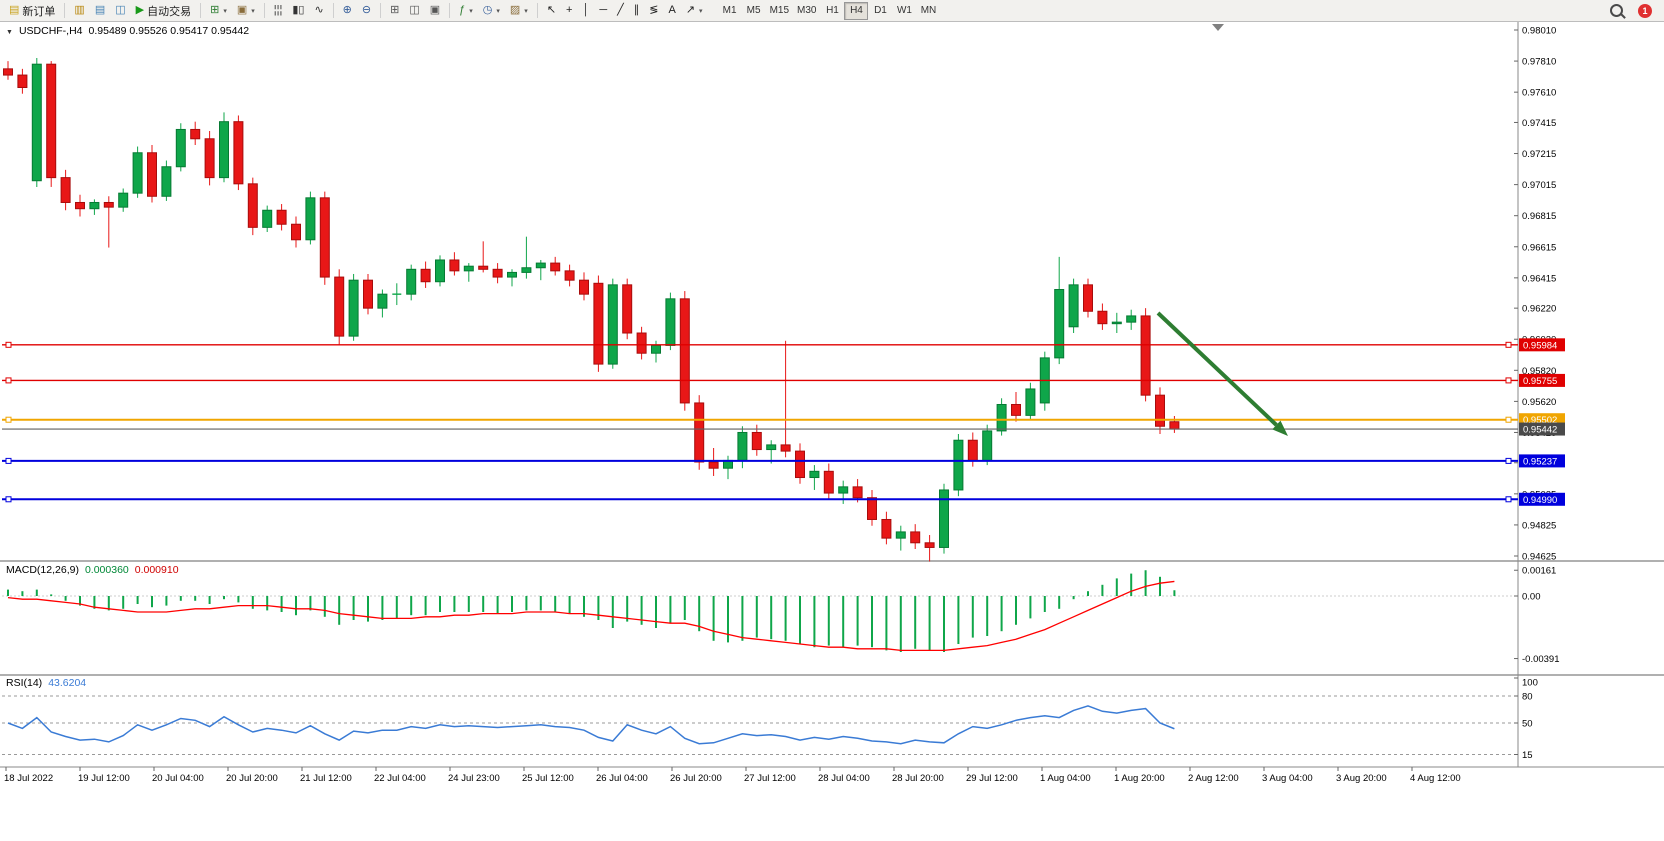  What do you see at coordinates (880, 11) in the screenshot?
I see `timeframe-d1: D1` at bounding box center [880, 11].